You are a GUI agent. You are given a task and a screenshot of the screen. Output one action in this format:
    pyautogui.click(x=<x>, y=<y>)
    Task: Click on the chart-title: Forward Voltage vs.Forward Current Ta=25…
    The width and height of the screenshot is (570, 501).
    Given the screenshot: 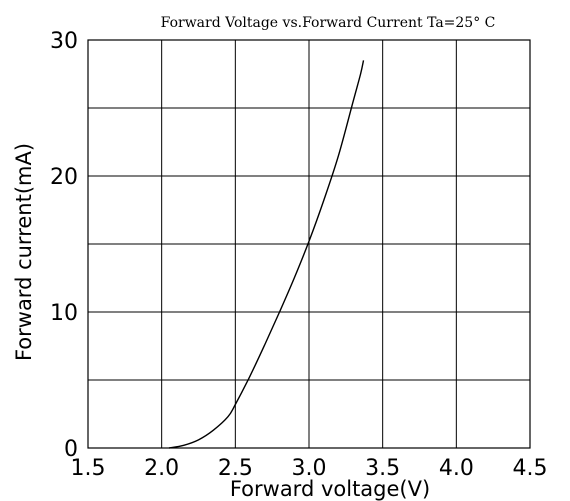 What is the action you would take?
    pyautogui.click(x=328, y=23)
    